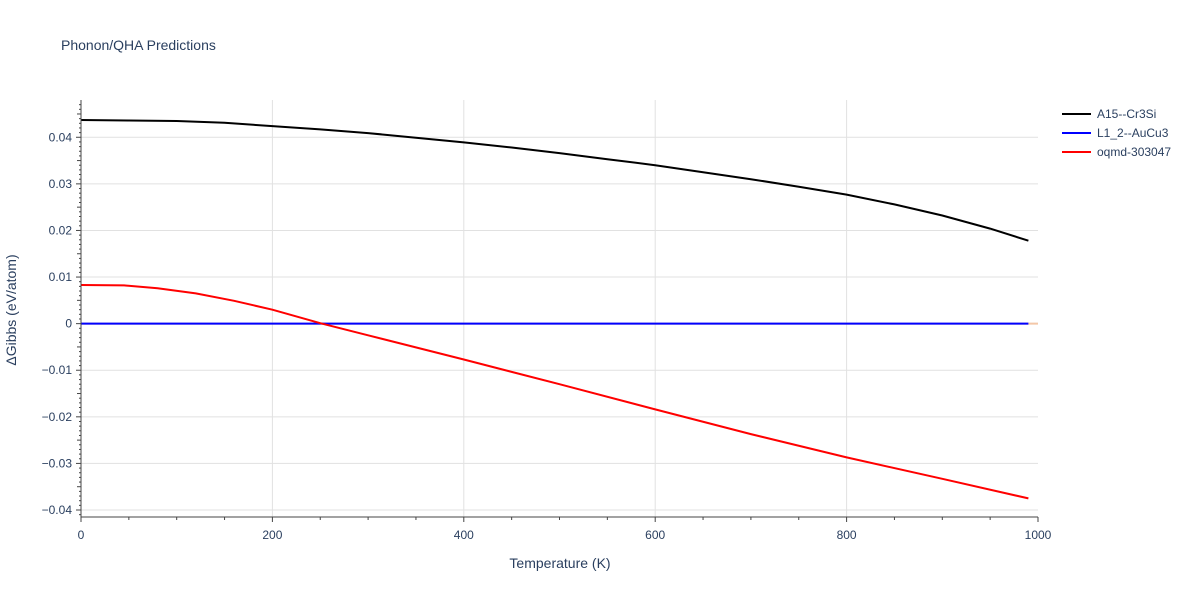  Describe the element at coordinates (11, 309) in the screenshot. I see `y-axis-title: ΔGibbs (eV/atom)` at that location.